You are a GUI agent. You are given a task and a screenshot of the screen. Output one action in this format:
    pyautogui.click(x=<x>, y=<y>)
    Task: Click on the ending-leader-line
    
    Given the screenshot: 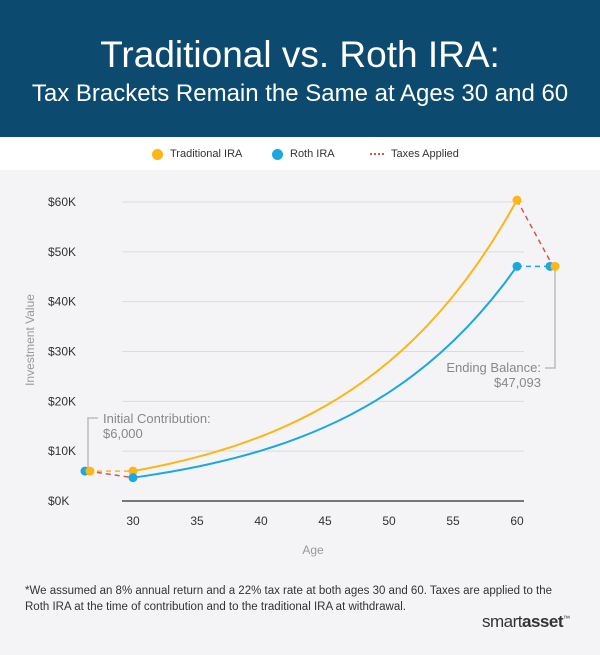 What is the action you would take?
    pyautogui.click(x=550, y=315)
    